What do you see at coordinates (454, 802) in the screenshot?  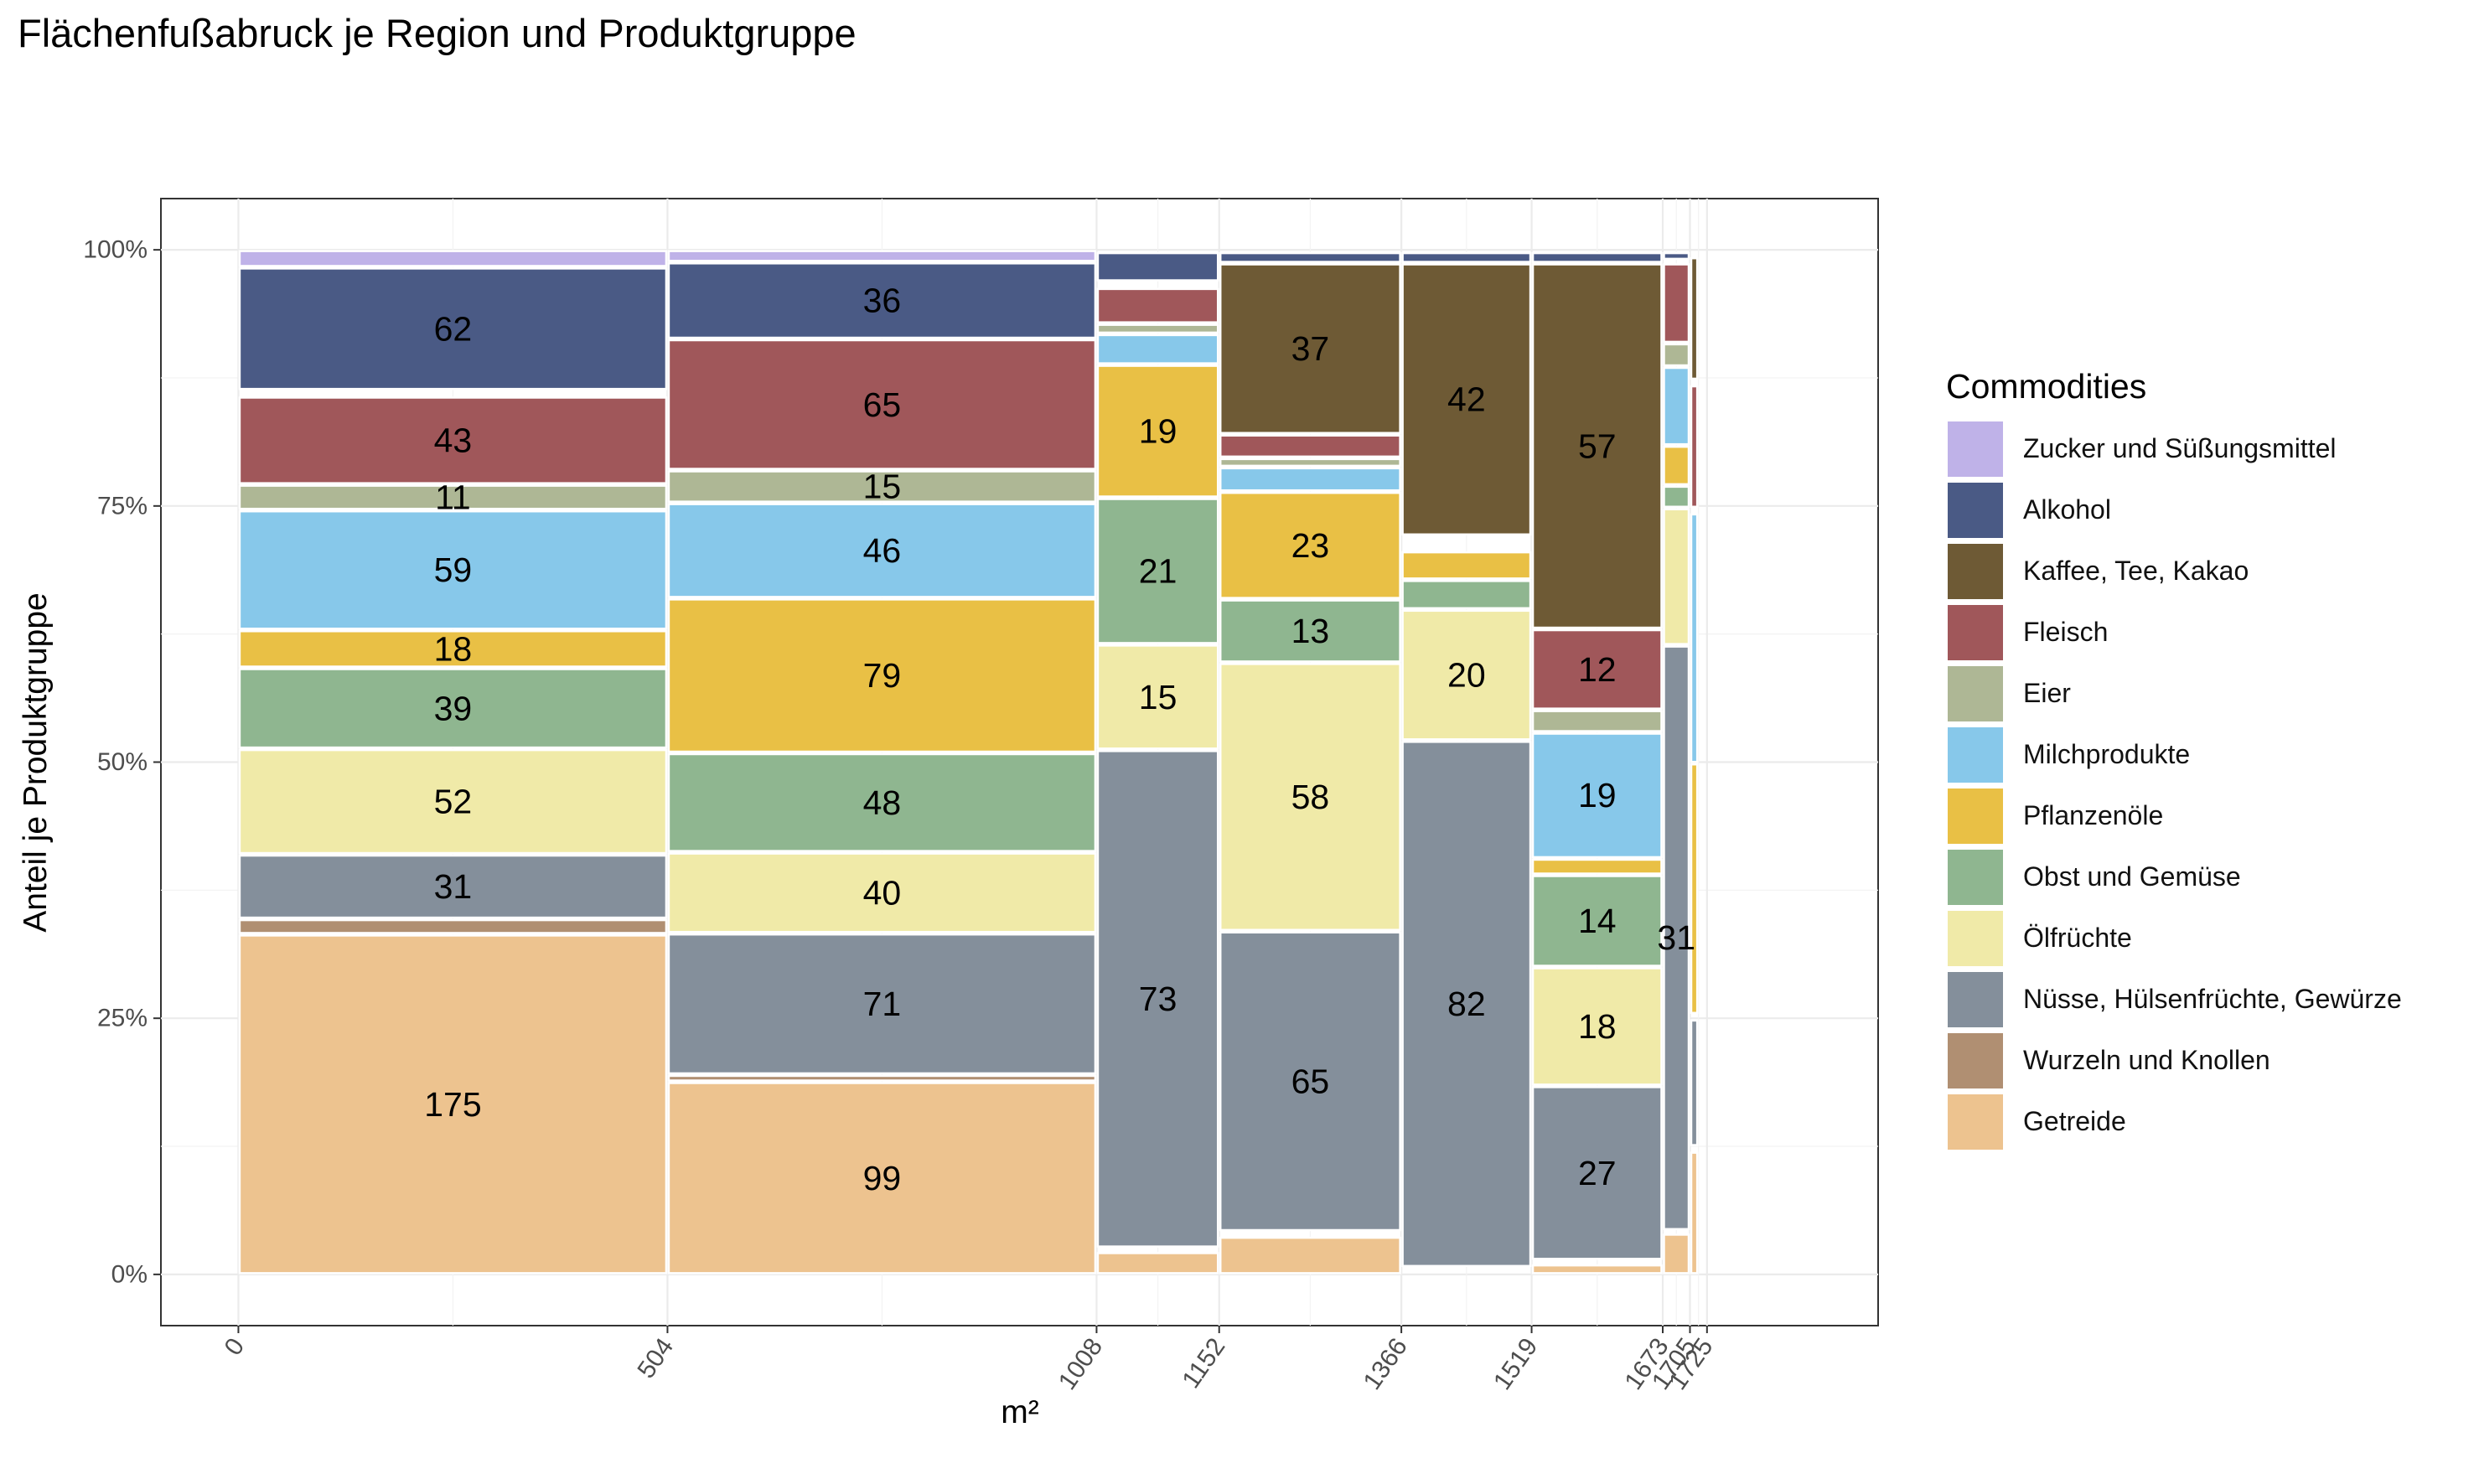 I see `block-value-label: 52` at bounding box center [454, 802].